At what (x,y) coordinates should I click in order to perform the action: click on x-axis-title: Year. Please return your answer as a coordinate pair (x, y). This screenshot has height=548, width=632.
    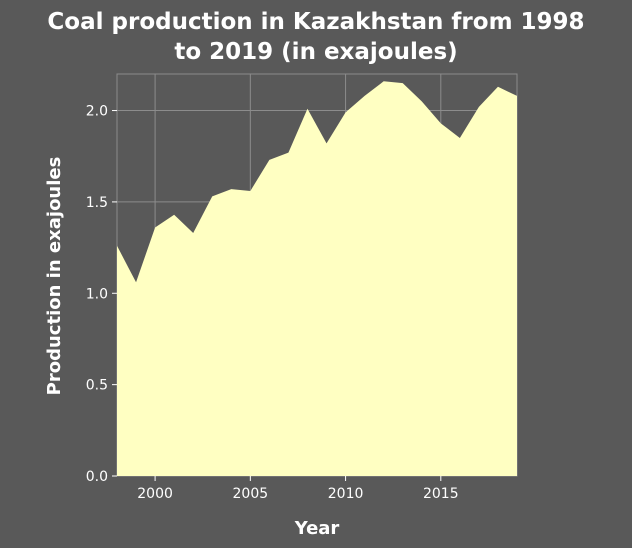
    Looking at the image, I should click on (317, 528).